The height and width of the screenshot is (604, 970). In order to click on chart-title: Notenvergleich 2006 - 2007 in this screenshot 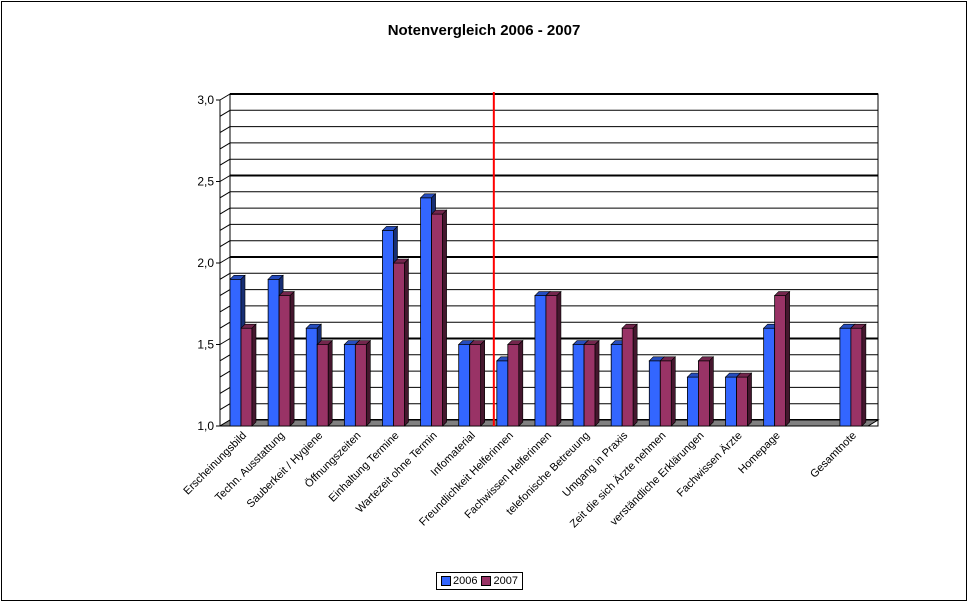, I will do `click(484, 30)`.